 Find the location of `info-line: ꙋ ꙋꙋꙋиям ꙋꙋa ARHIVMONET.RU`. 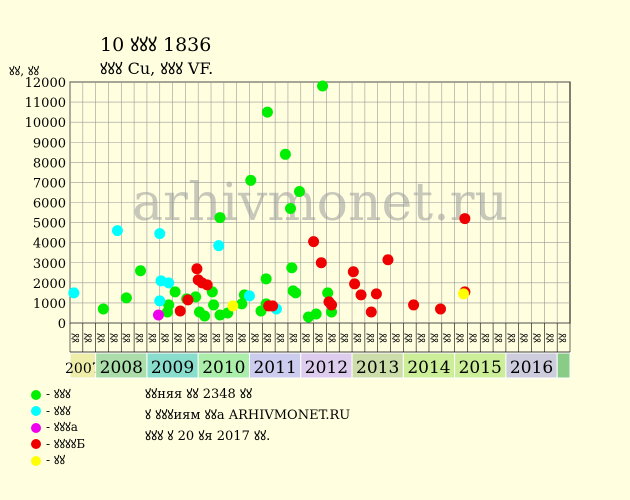

info-line: ꙋ ꙋꙋꙋиям ꙋꙋa ARHIVMONET.RU is located at coordinates (248, 415).